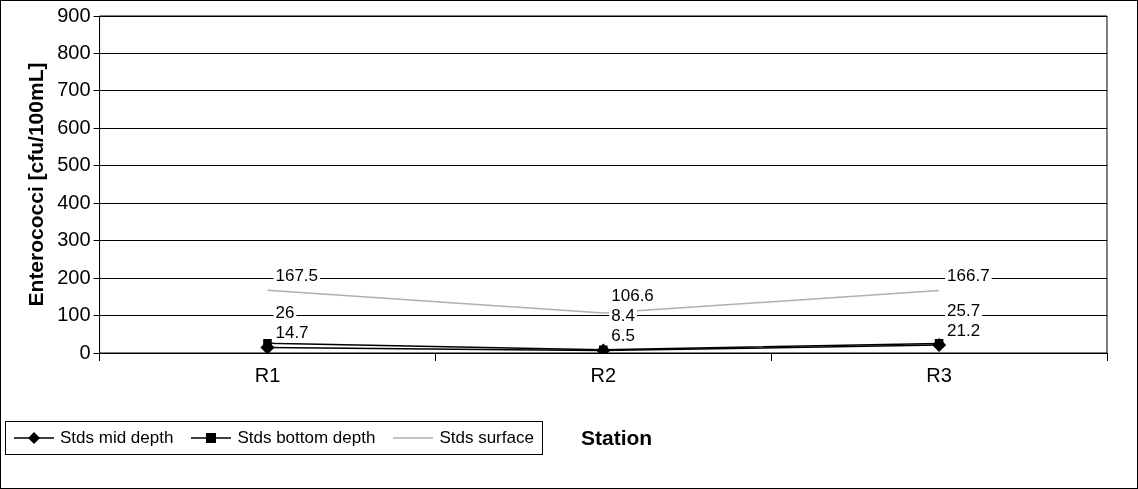 The width and height of the screenshot is (1138, 489). What do you see at coordinates (486, 438) in the screenshot?
I see `legend-label: Stds surface` at bounding box center [486, 438].